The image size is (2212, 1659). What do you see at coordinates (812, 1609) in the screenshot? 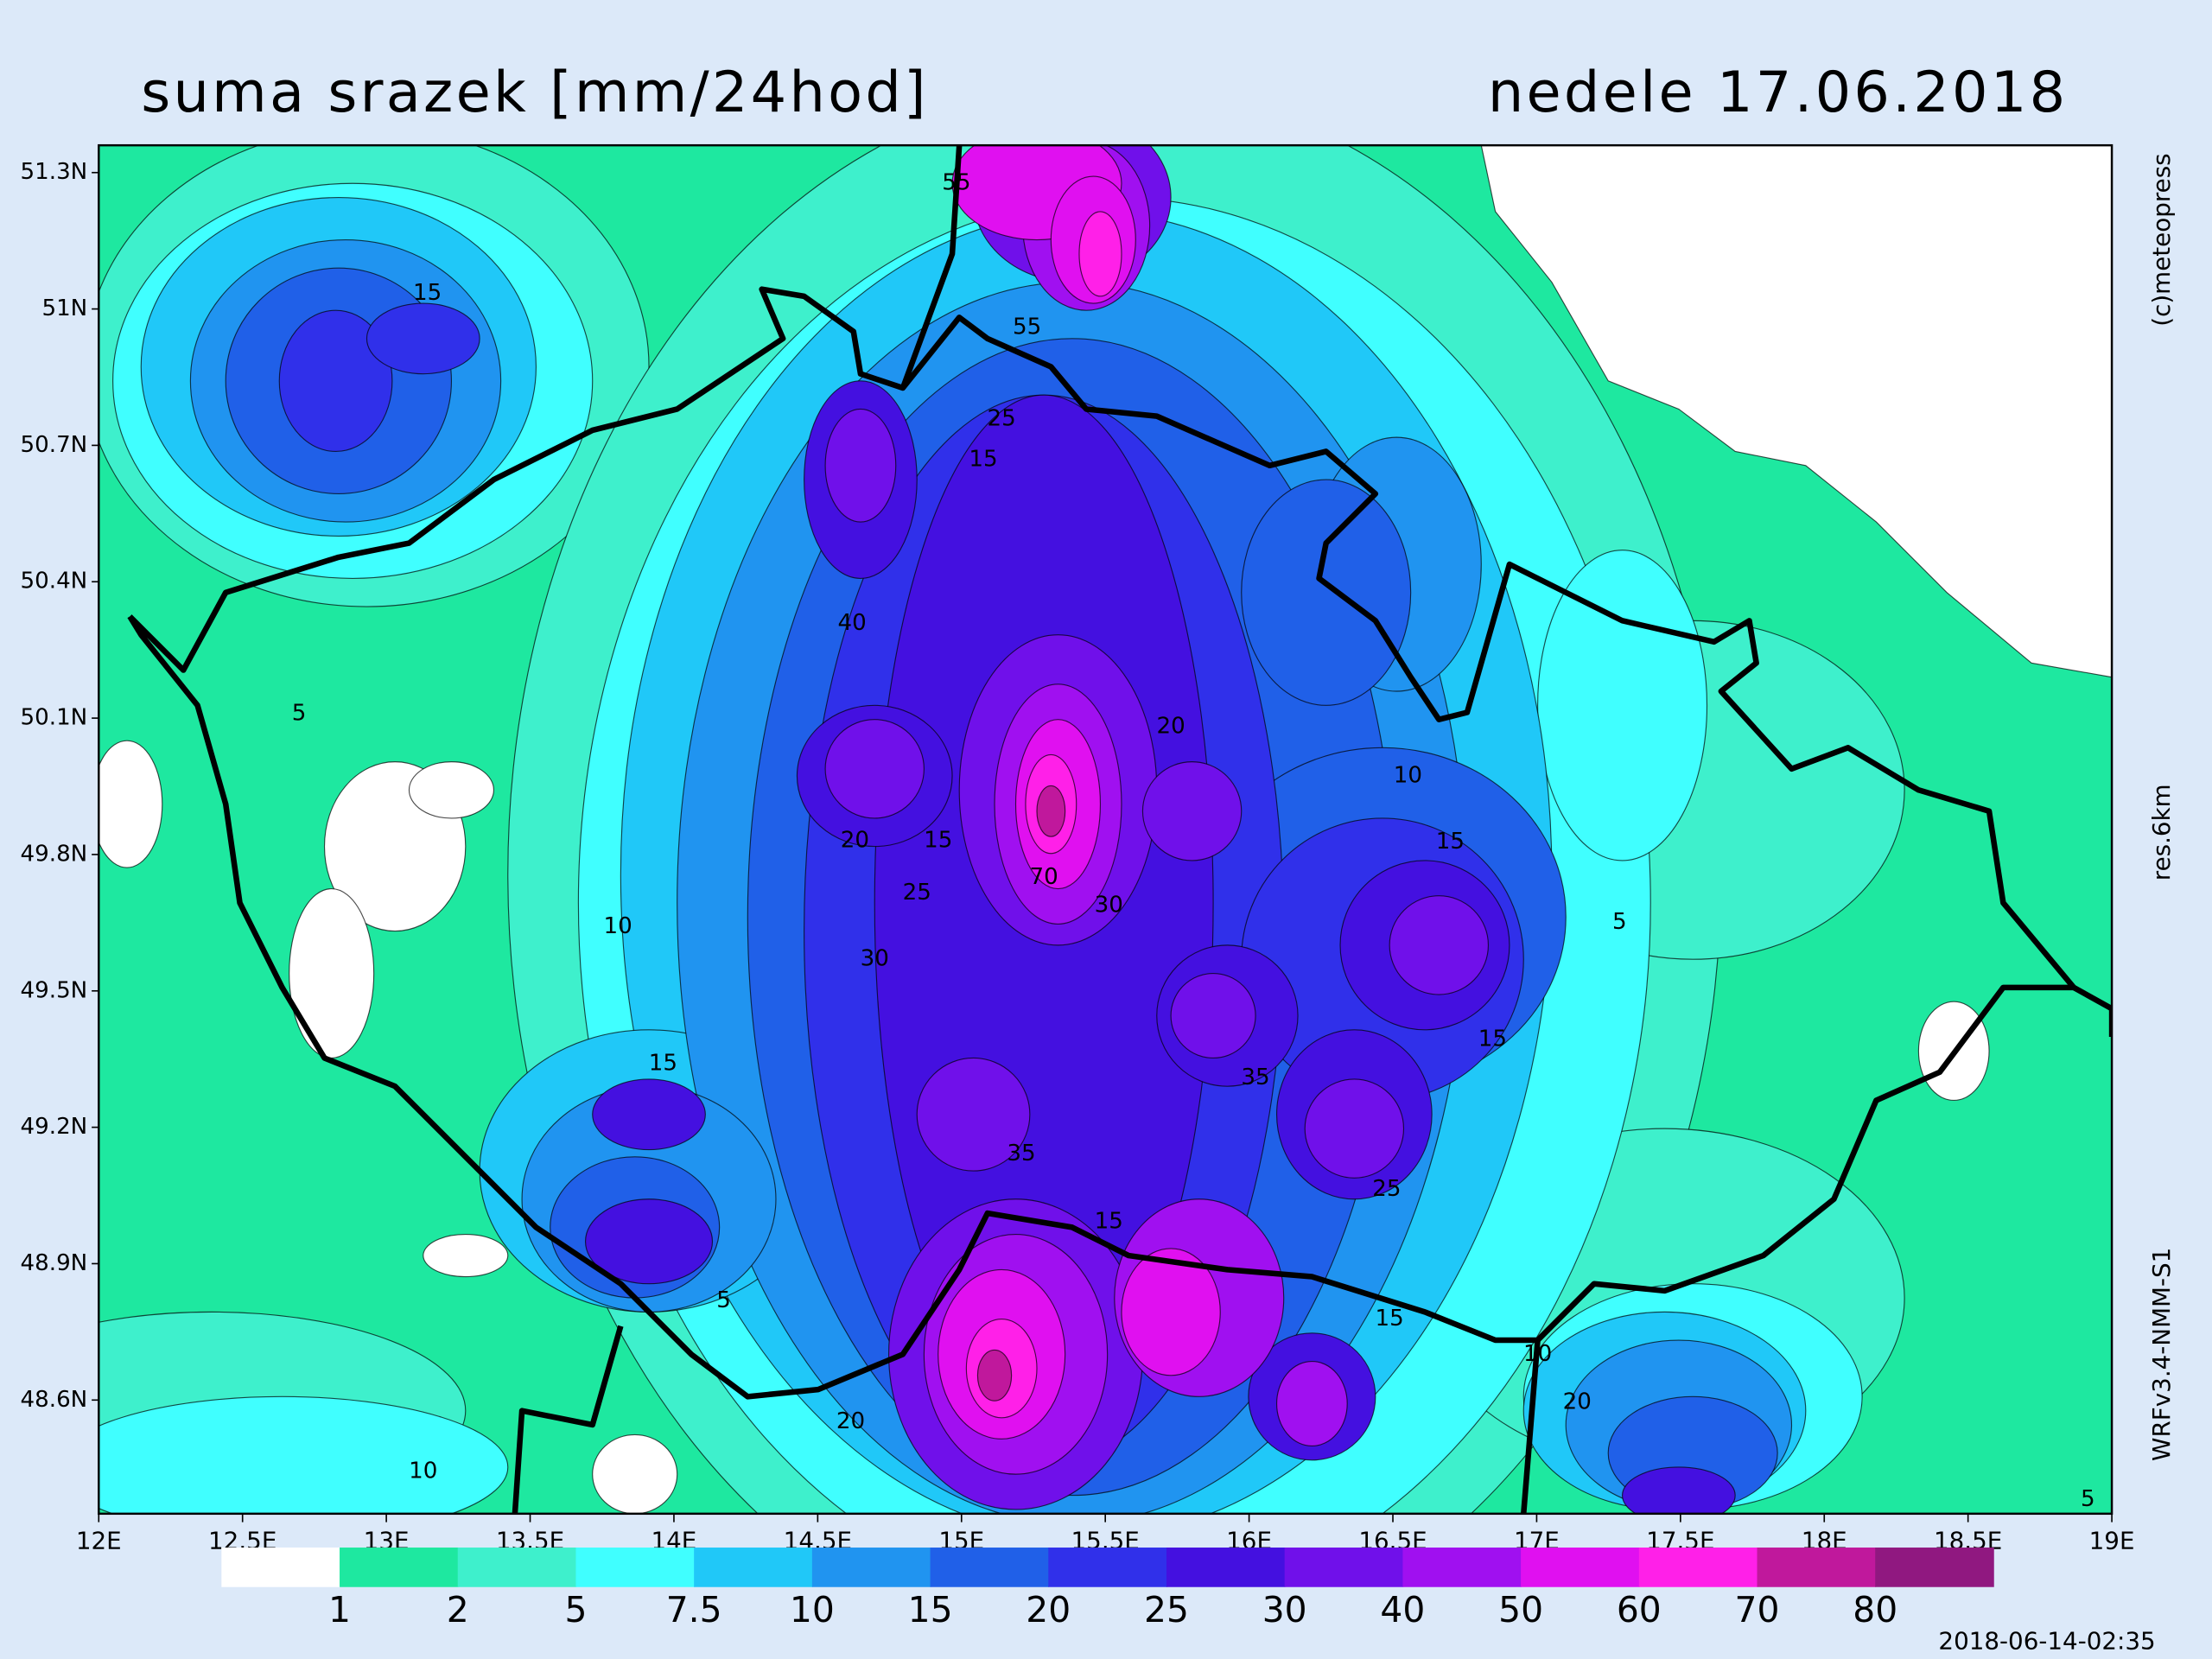
I see `colorbar-label: 10` at bounding box center [812, 1609].